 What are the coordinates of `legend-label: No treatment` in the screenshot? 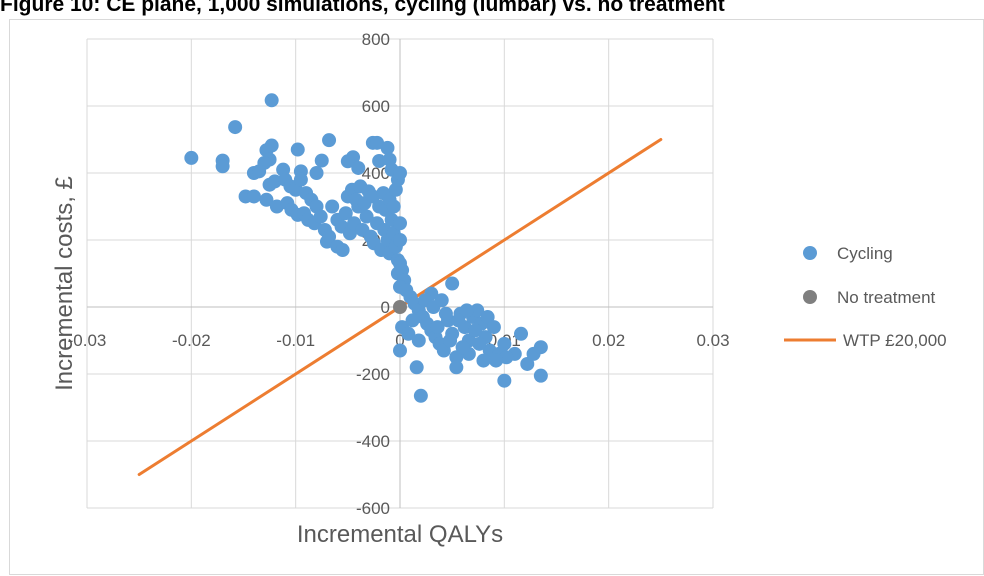 It's located at (886, 297).